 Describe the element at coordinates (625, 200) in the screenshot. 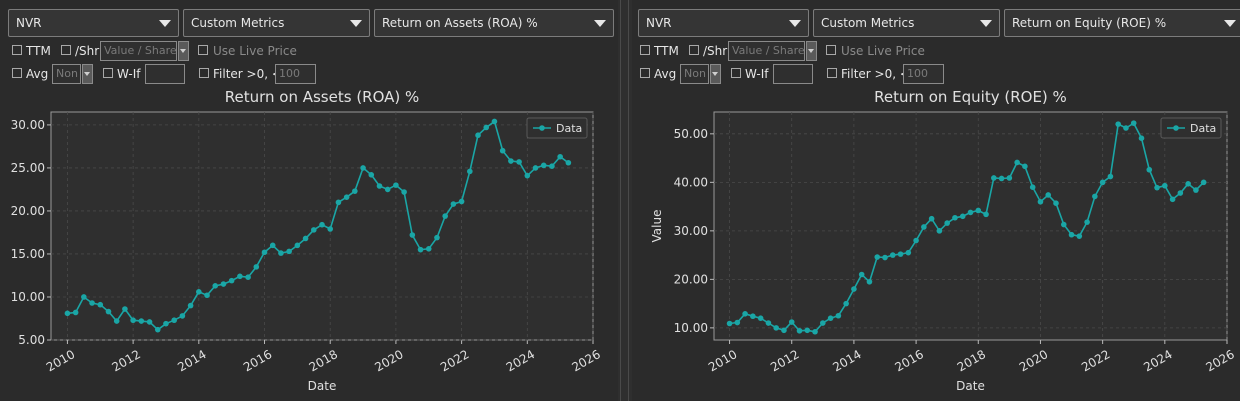

I see `panel-splitter` at that location.